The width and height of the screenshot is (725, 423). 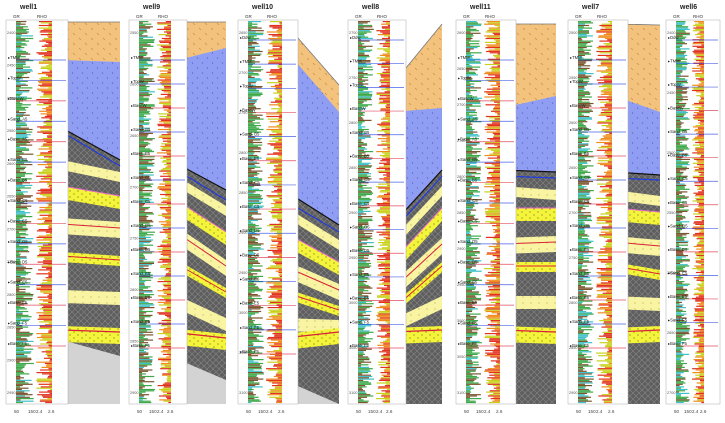 I want to click on scale-tick-label: 50, so click(x=17, y=411).